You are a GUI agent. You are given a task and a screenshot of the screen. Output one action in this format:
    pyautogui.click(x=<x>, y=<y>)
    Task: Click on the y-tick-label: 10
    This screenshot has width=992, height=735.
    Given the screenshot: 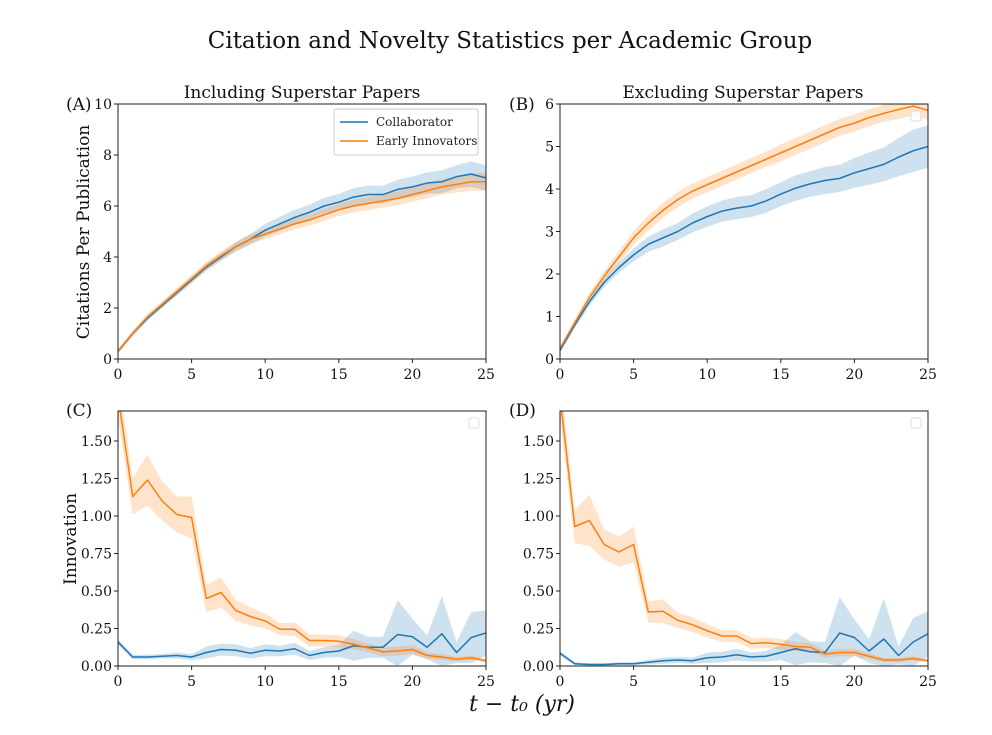 What is the action you would take?
    pyautogui.click(x=103, y=105)
    